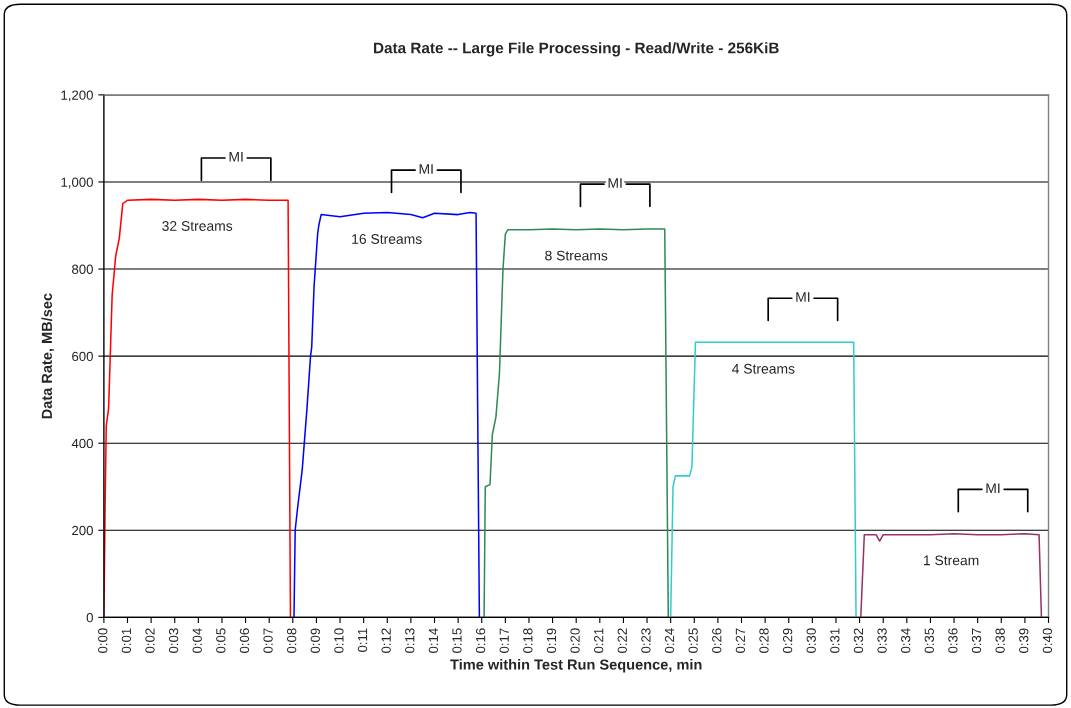  I want to click on x-tick-label: 0:32, so click(858, 640).